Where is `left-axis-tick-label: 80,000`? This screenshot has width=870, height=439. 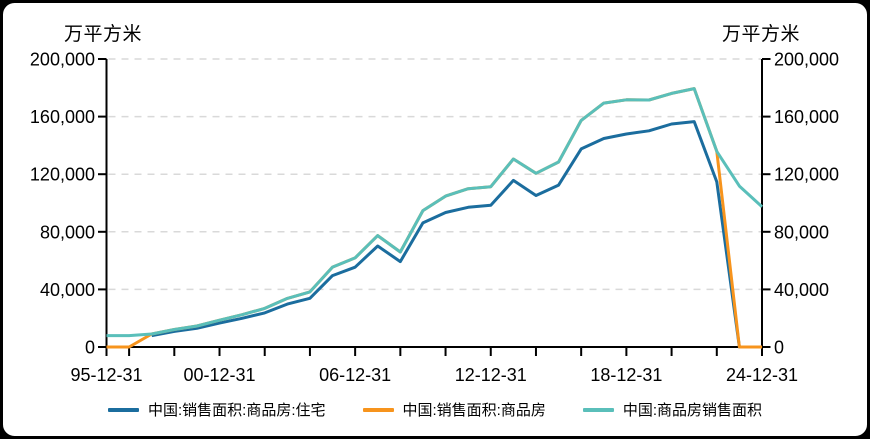 left-axis-tick-label: 80,000 is located at coordinates (67, 232).